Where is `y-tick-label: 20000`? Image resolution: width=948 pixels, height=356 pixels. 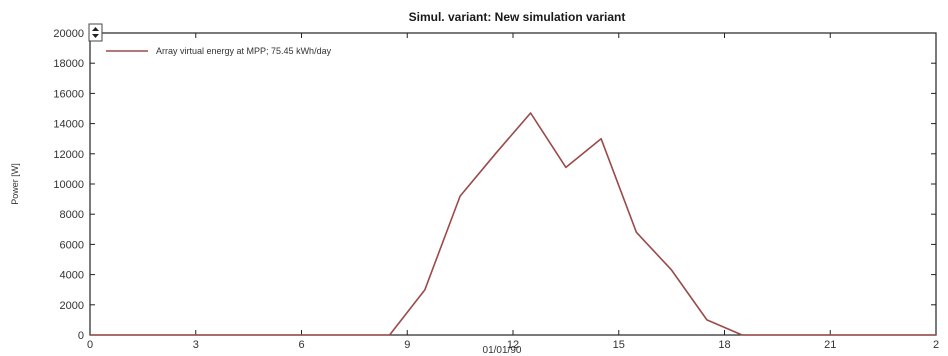 y-tick-label: 20000 is located at coordinates (68, 34).